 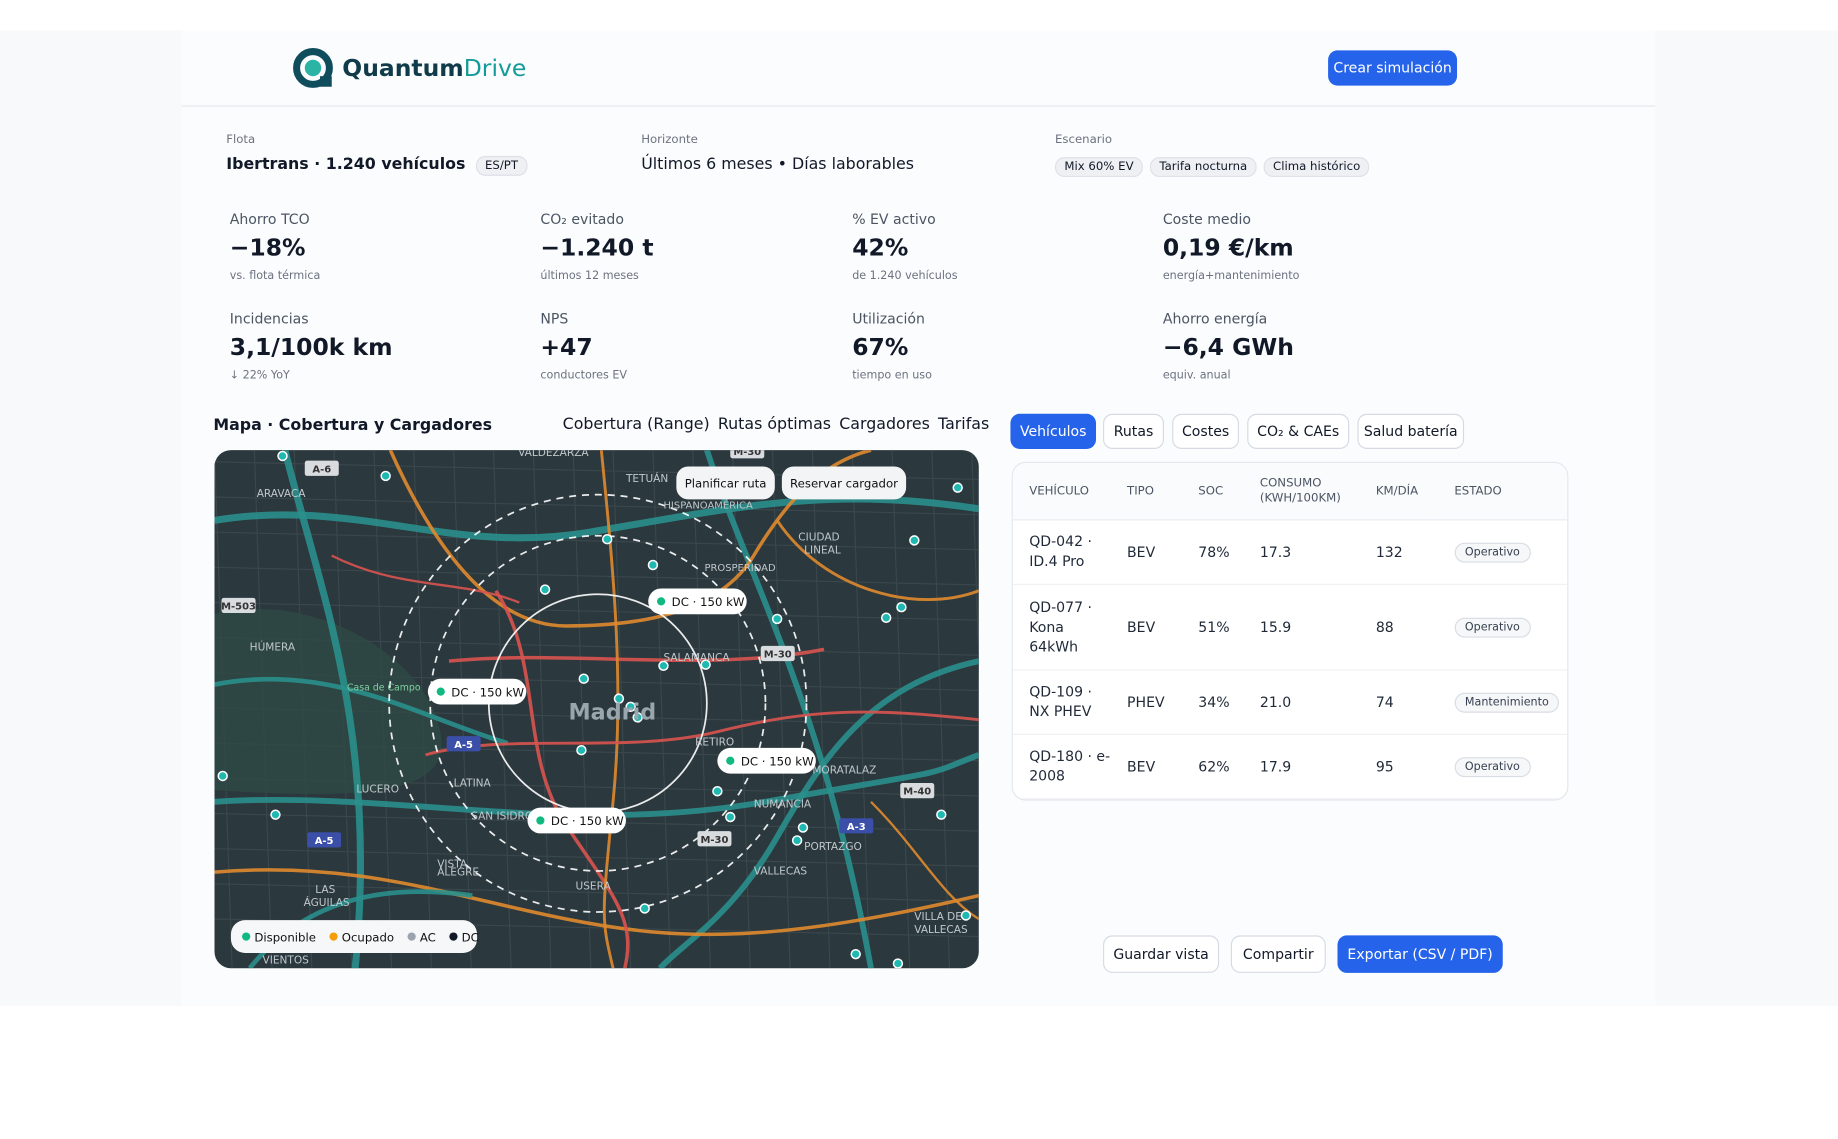 What do you see at coordinates (487, 692) in the screenshot?
I see `charger-label: DC · 150 kW` at bounding box center [487, 692].